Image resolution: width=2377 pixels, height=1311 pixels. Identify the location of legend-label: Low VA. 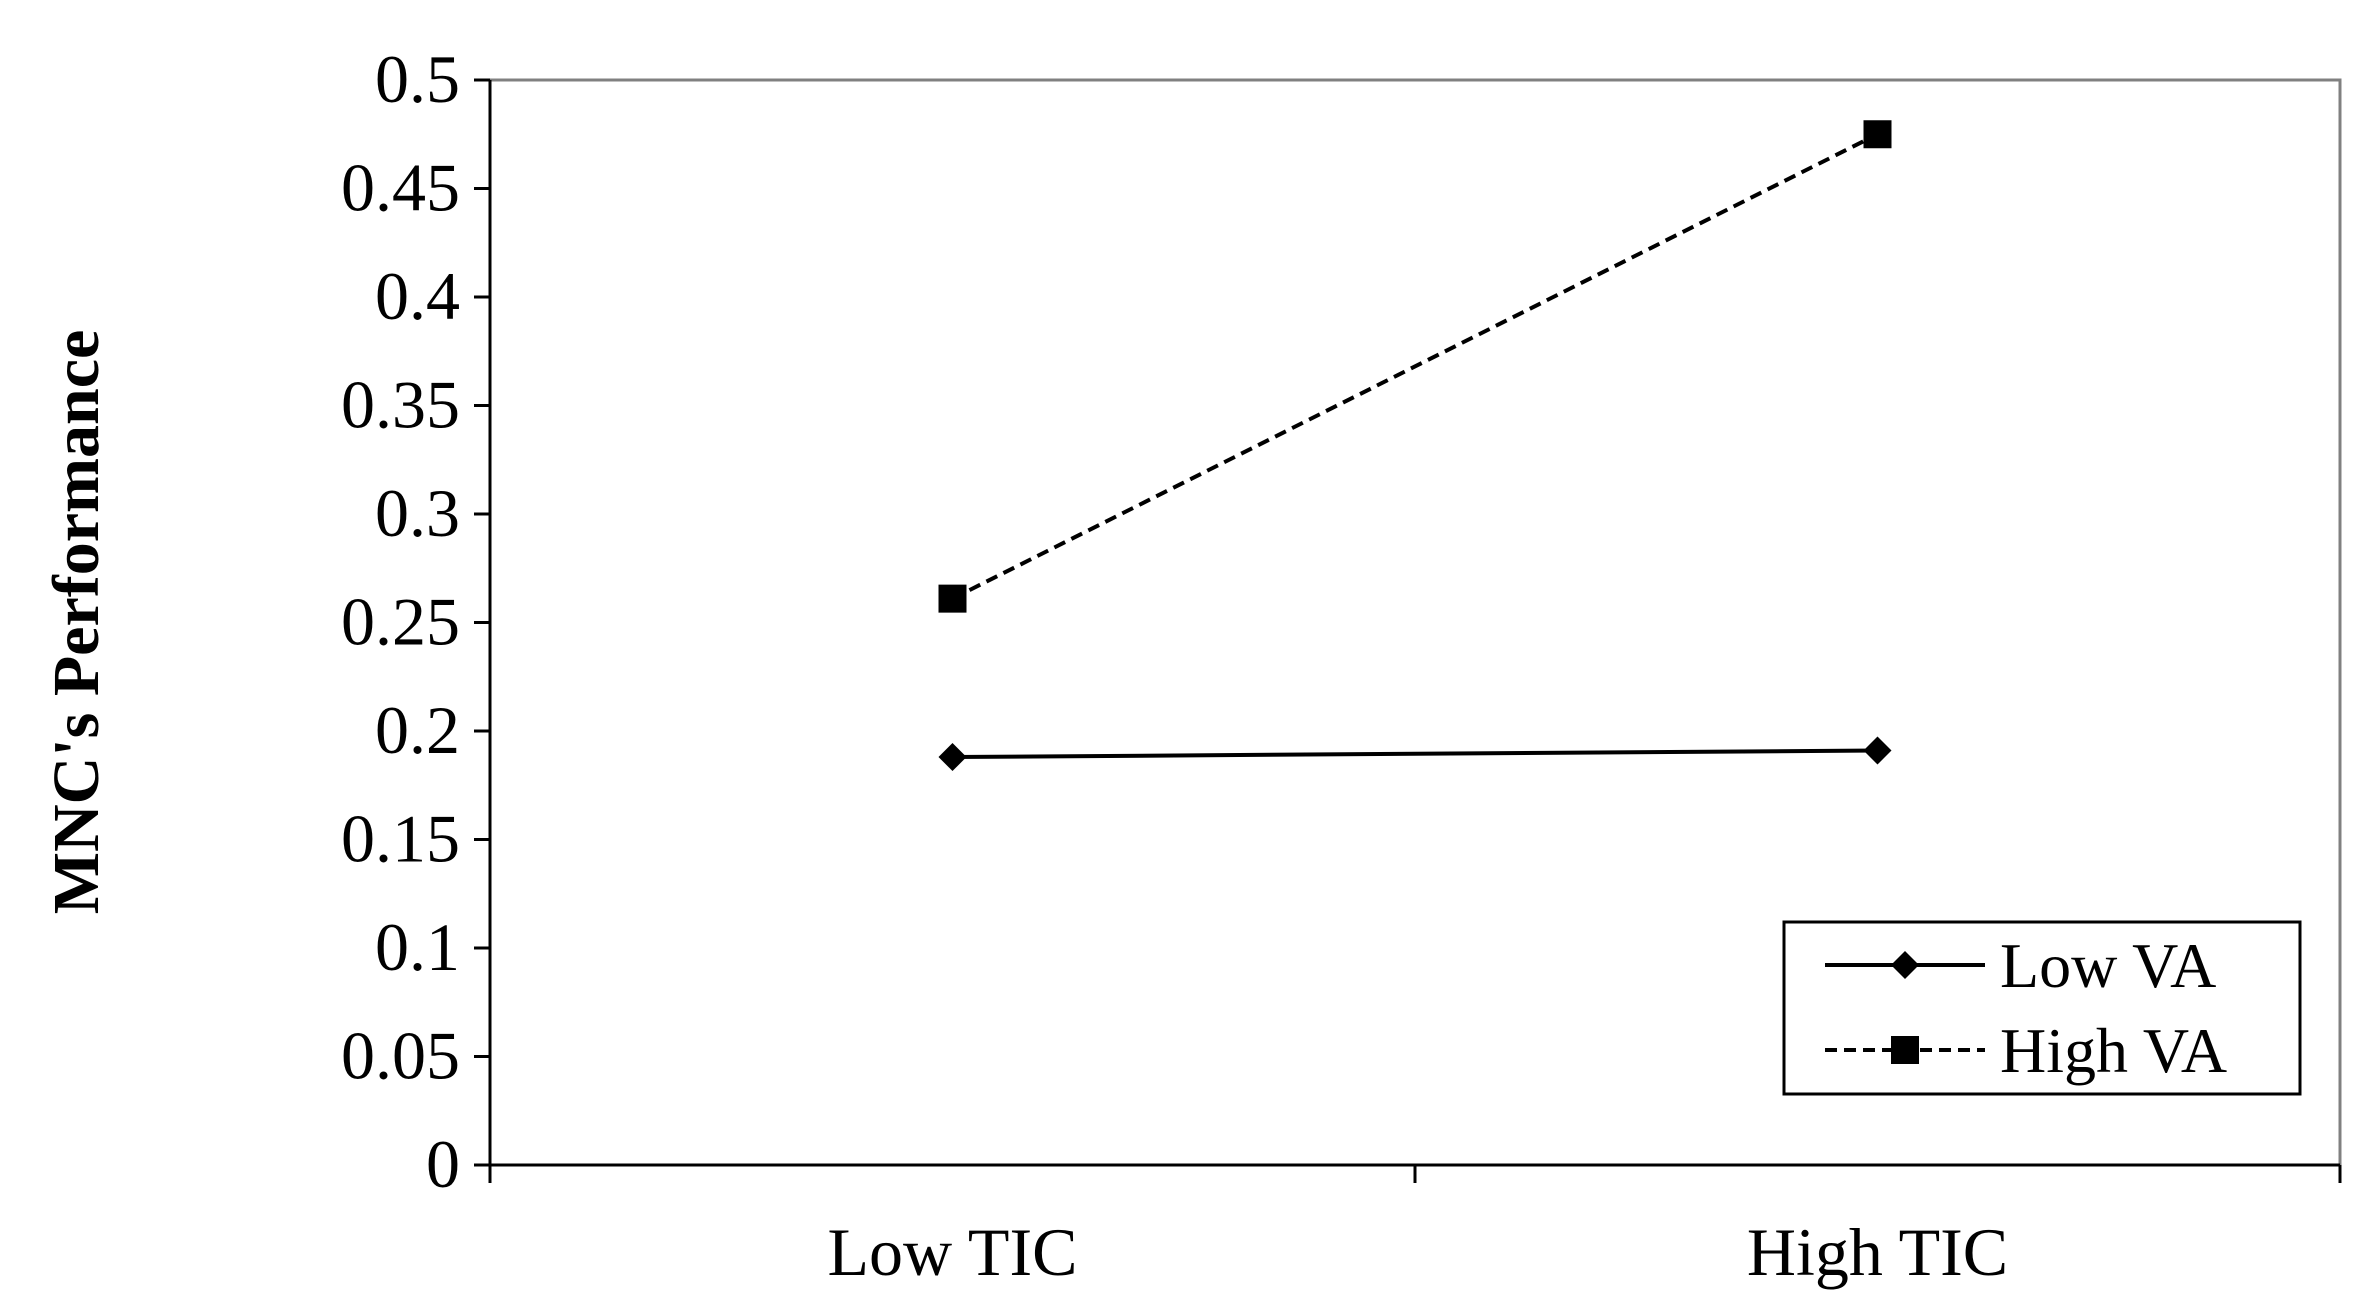
(2108, 965).